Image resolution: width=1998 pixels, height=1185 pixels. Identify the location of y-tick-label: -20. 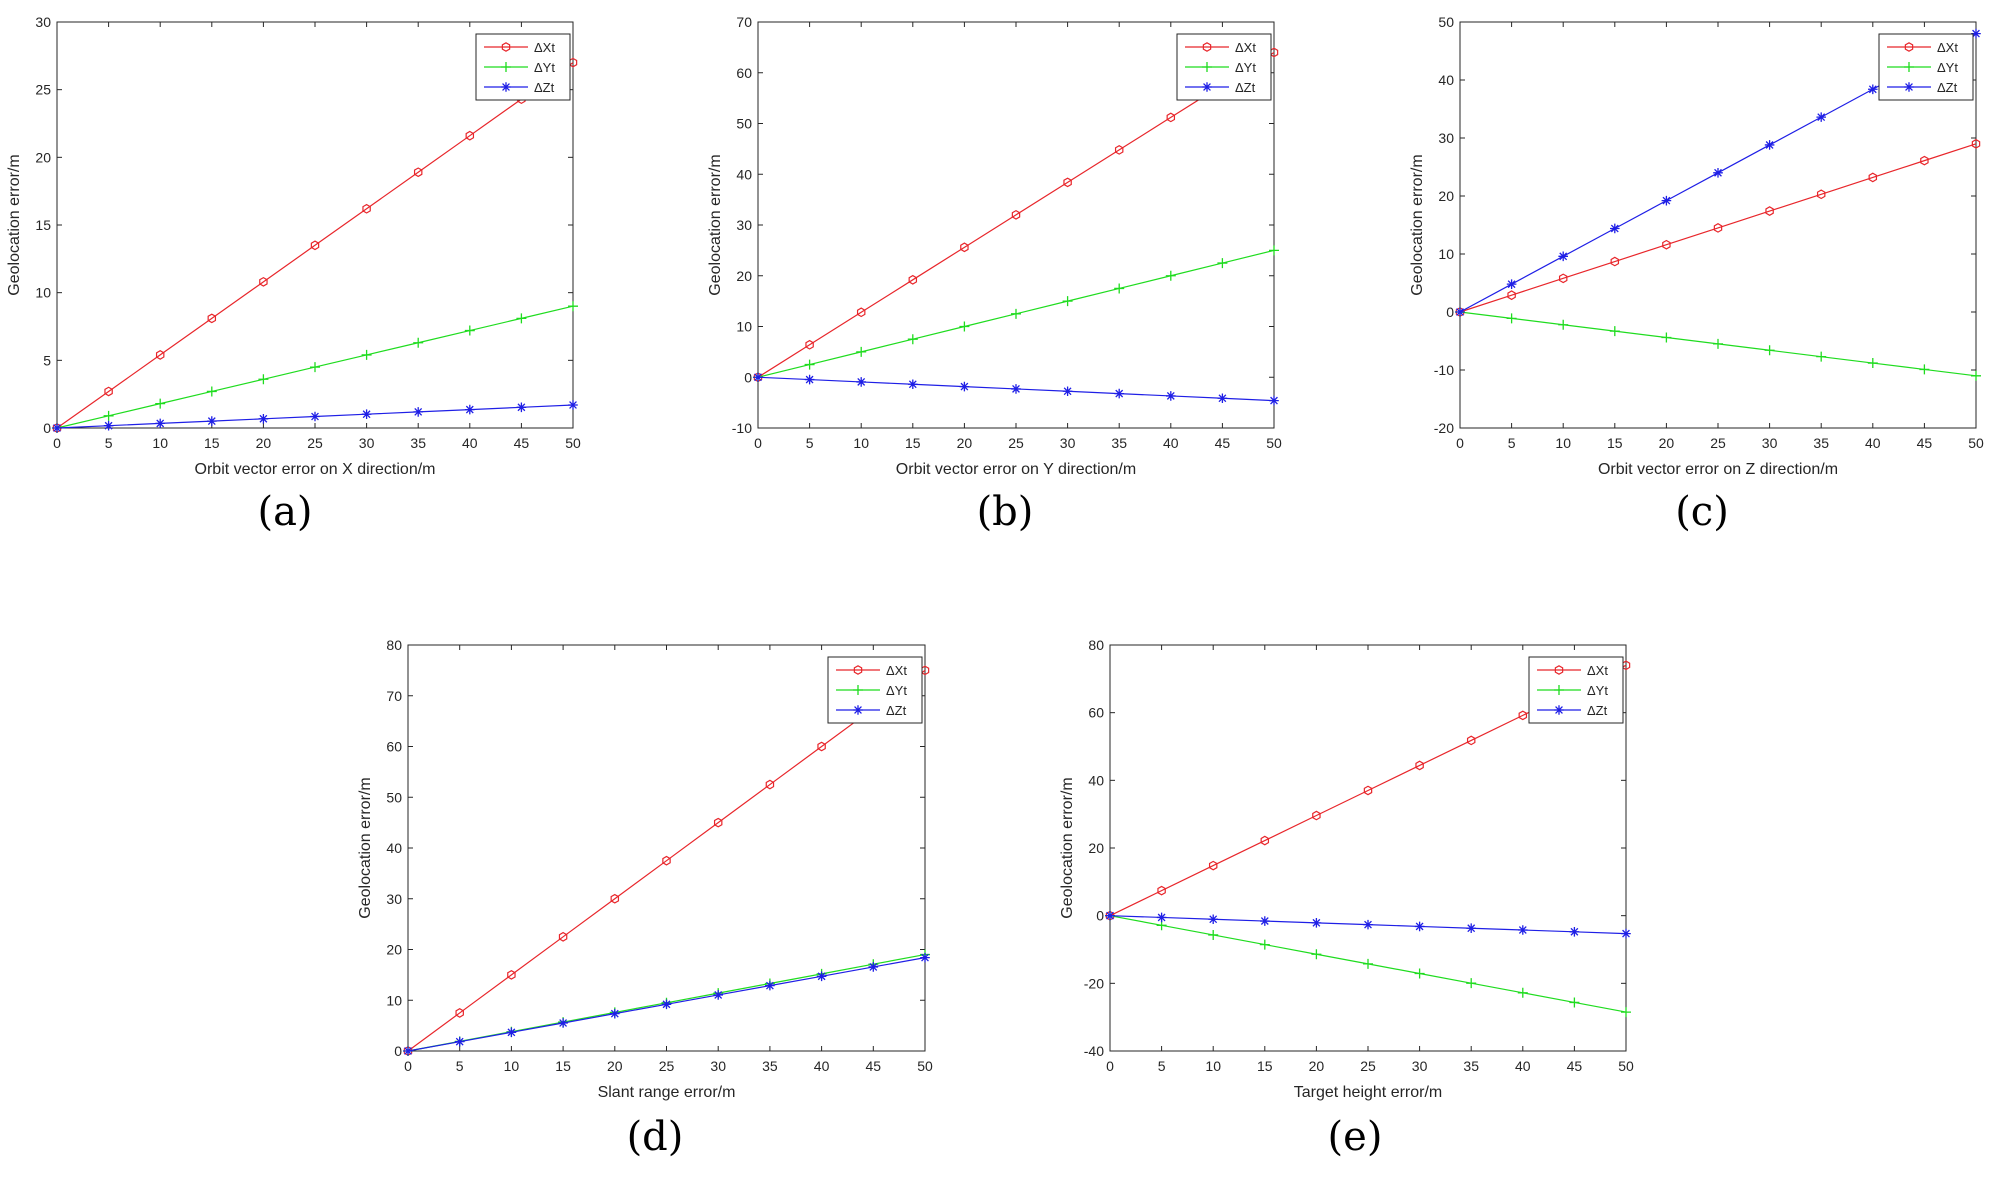
(1094, 983).